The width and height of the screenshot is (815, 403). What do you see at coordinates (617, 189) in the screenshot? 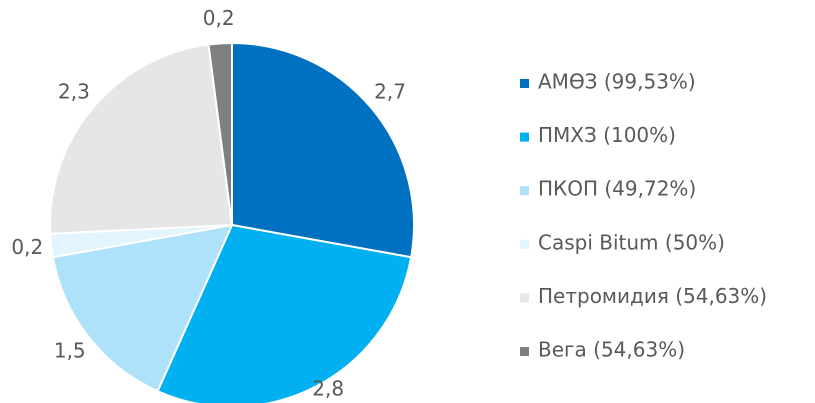
I see `legend-label: ПКОП (49,72%)` at bounding box center [617, 189].